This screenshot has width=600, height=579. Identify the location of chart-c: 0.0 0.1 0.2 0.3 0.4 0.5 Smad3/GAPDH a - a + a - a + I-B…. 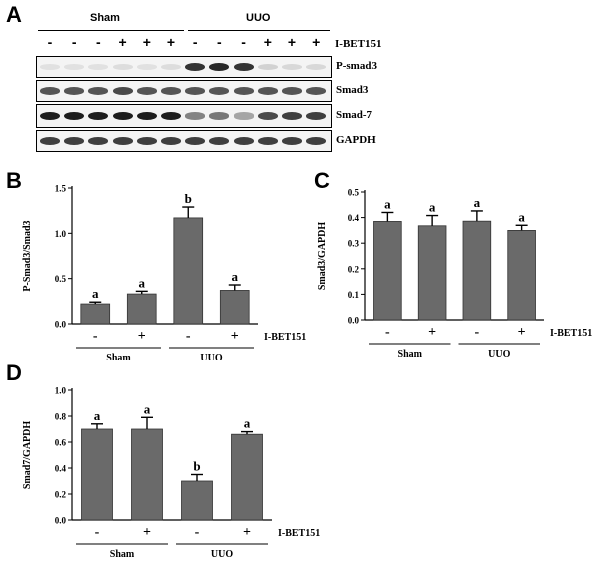
(454, 274).